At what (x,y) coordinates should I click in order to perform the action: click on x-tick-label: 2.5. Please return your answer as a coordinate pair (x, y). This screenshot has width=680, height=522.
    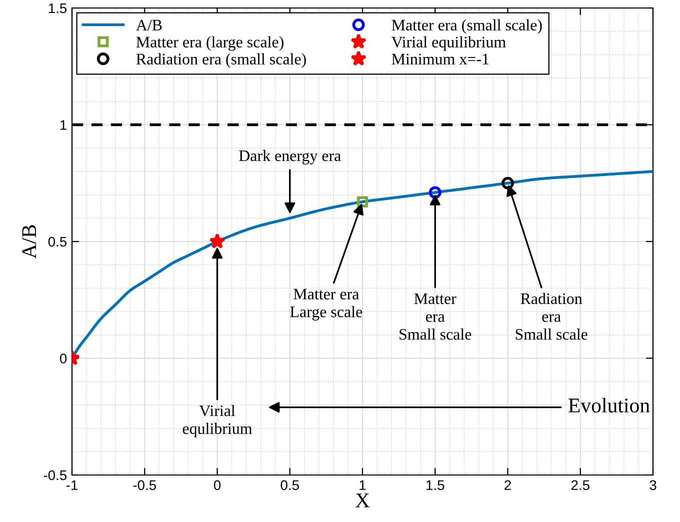
    Looking at the image, I should click on (580, 485).